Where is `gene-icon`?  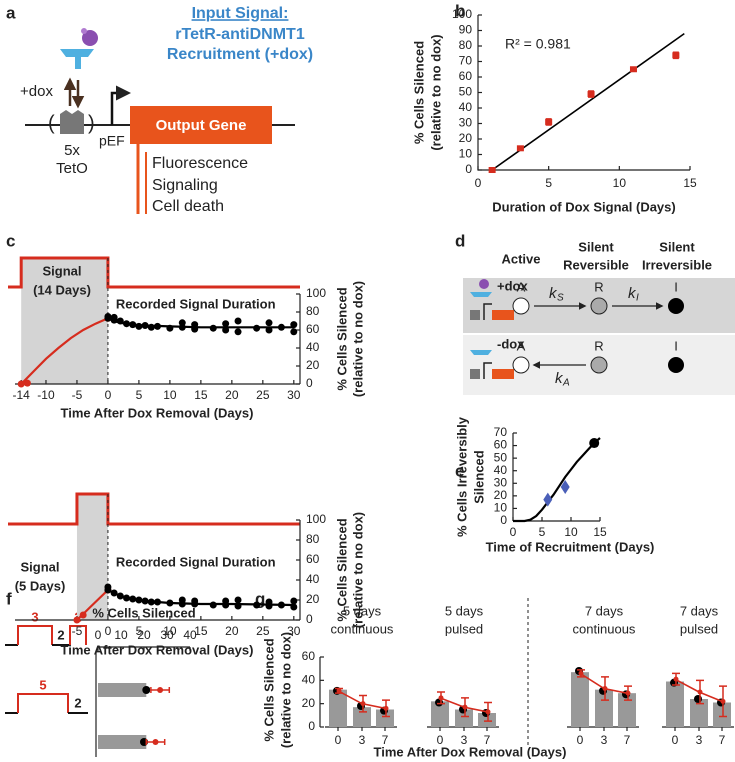
gene-icon is located at coordinates (503, 315).